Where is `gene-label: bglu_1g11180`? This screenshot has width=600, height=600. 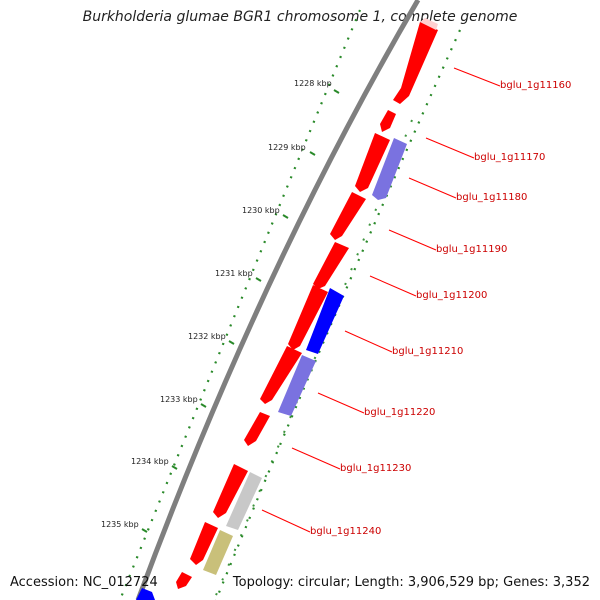
gene-label: bglu_1g11180 is located at coordinates (491, 197).